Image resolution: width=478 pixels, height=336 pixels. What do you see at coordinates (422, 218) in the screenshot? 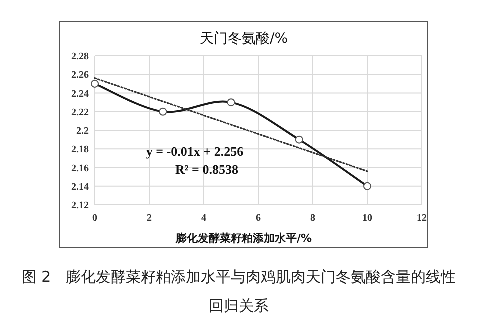
I see `x-tick-label: 12` at bounding box center [422, 218].